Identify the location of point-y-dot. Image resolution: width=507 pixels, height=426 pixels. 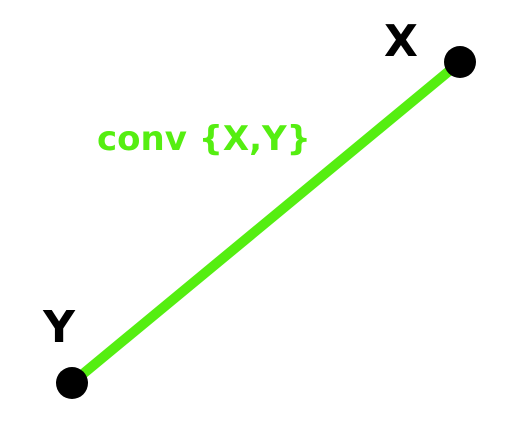
(72, 383).